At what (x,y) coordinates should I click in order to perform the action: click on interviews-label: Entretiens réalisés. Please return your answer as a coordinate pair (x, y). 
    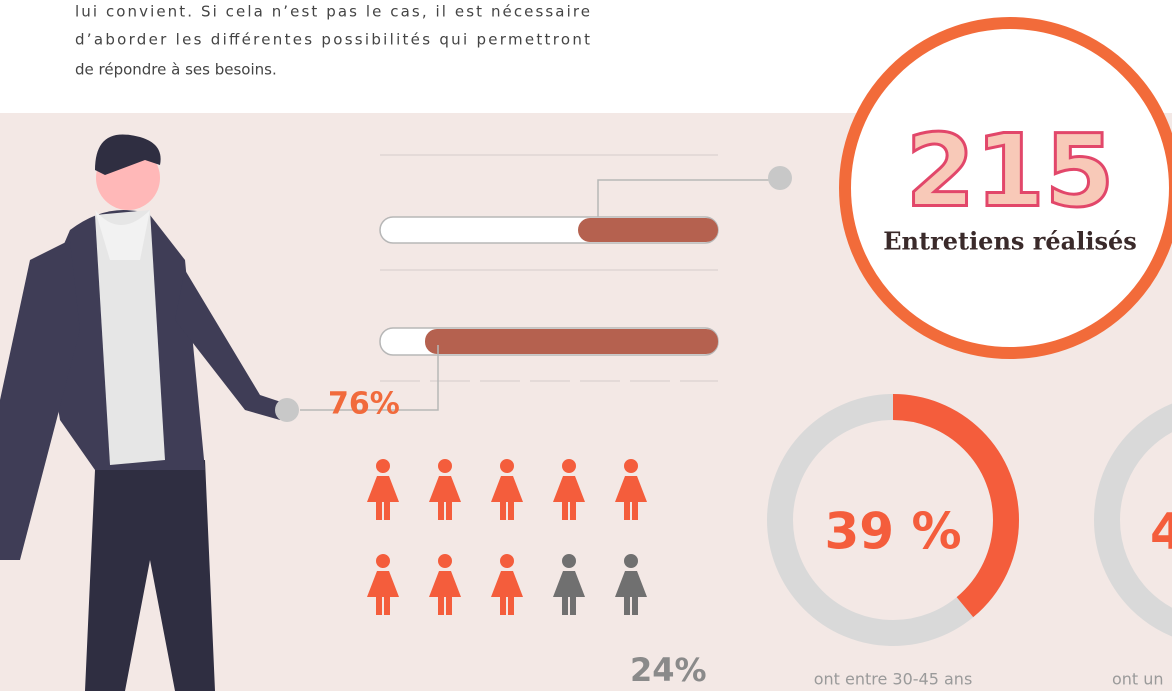
    Looking at the image, I should click on (1010, 241).